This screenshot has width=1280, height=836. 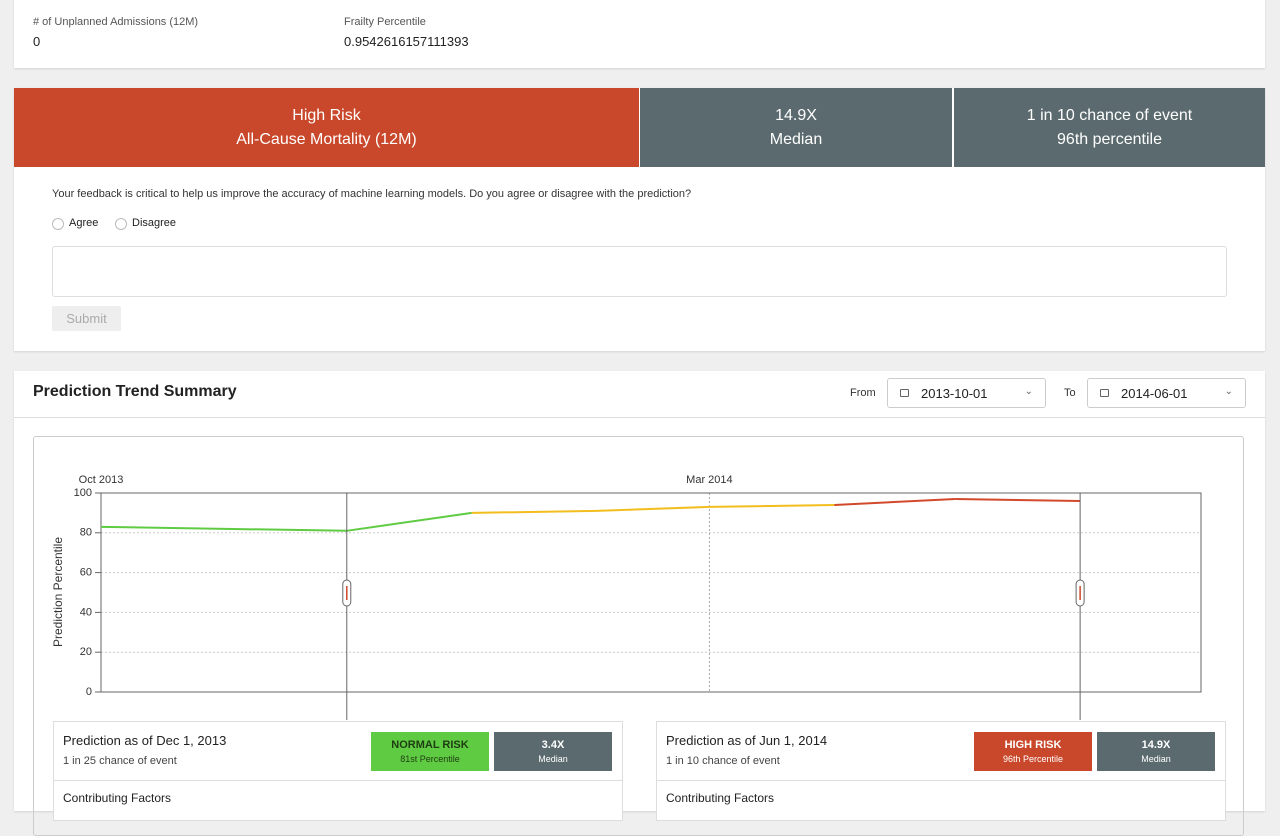 I want to click on risk-level: High Risk, so click(x=326, y=115).